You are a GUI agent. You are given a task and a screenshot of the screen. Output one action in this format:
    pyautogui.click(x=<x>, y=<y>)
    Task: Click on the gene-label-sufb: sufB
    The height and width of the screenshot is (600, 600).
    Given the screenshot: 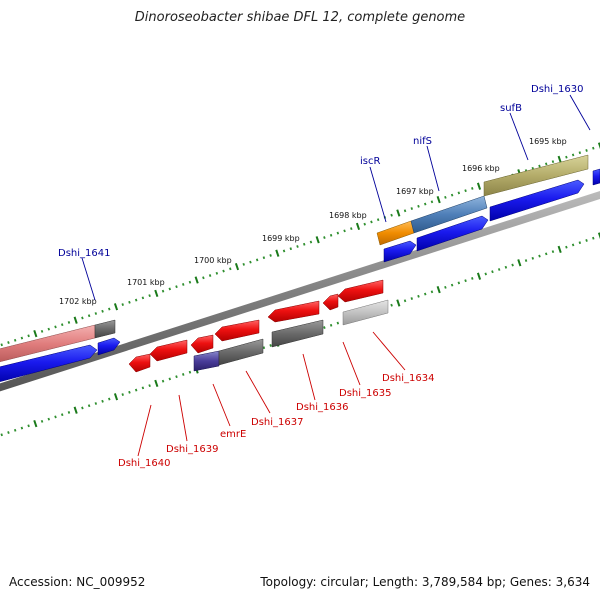 What is the action you would take?
    pyautogui.click(x=511, y=108)
    